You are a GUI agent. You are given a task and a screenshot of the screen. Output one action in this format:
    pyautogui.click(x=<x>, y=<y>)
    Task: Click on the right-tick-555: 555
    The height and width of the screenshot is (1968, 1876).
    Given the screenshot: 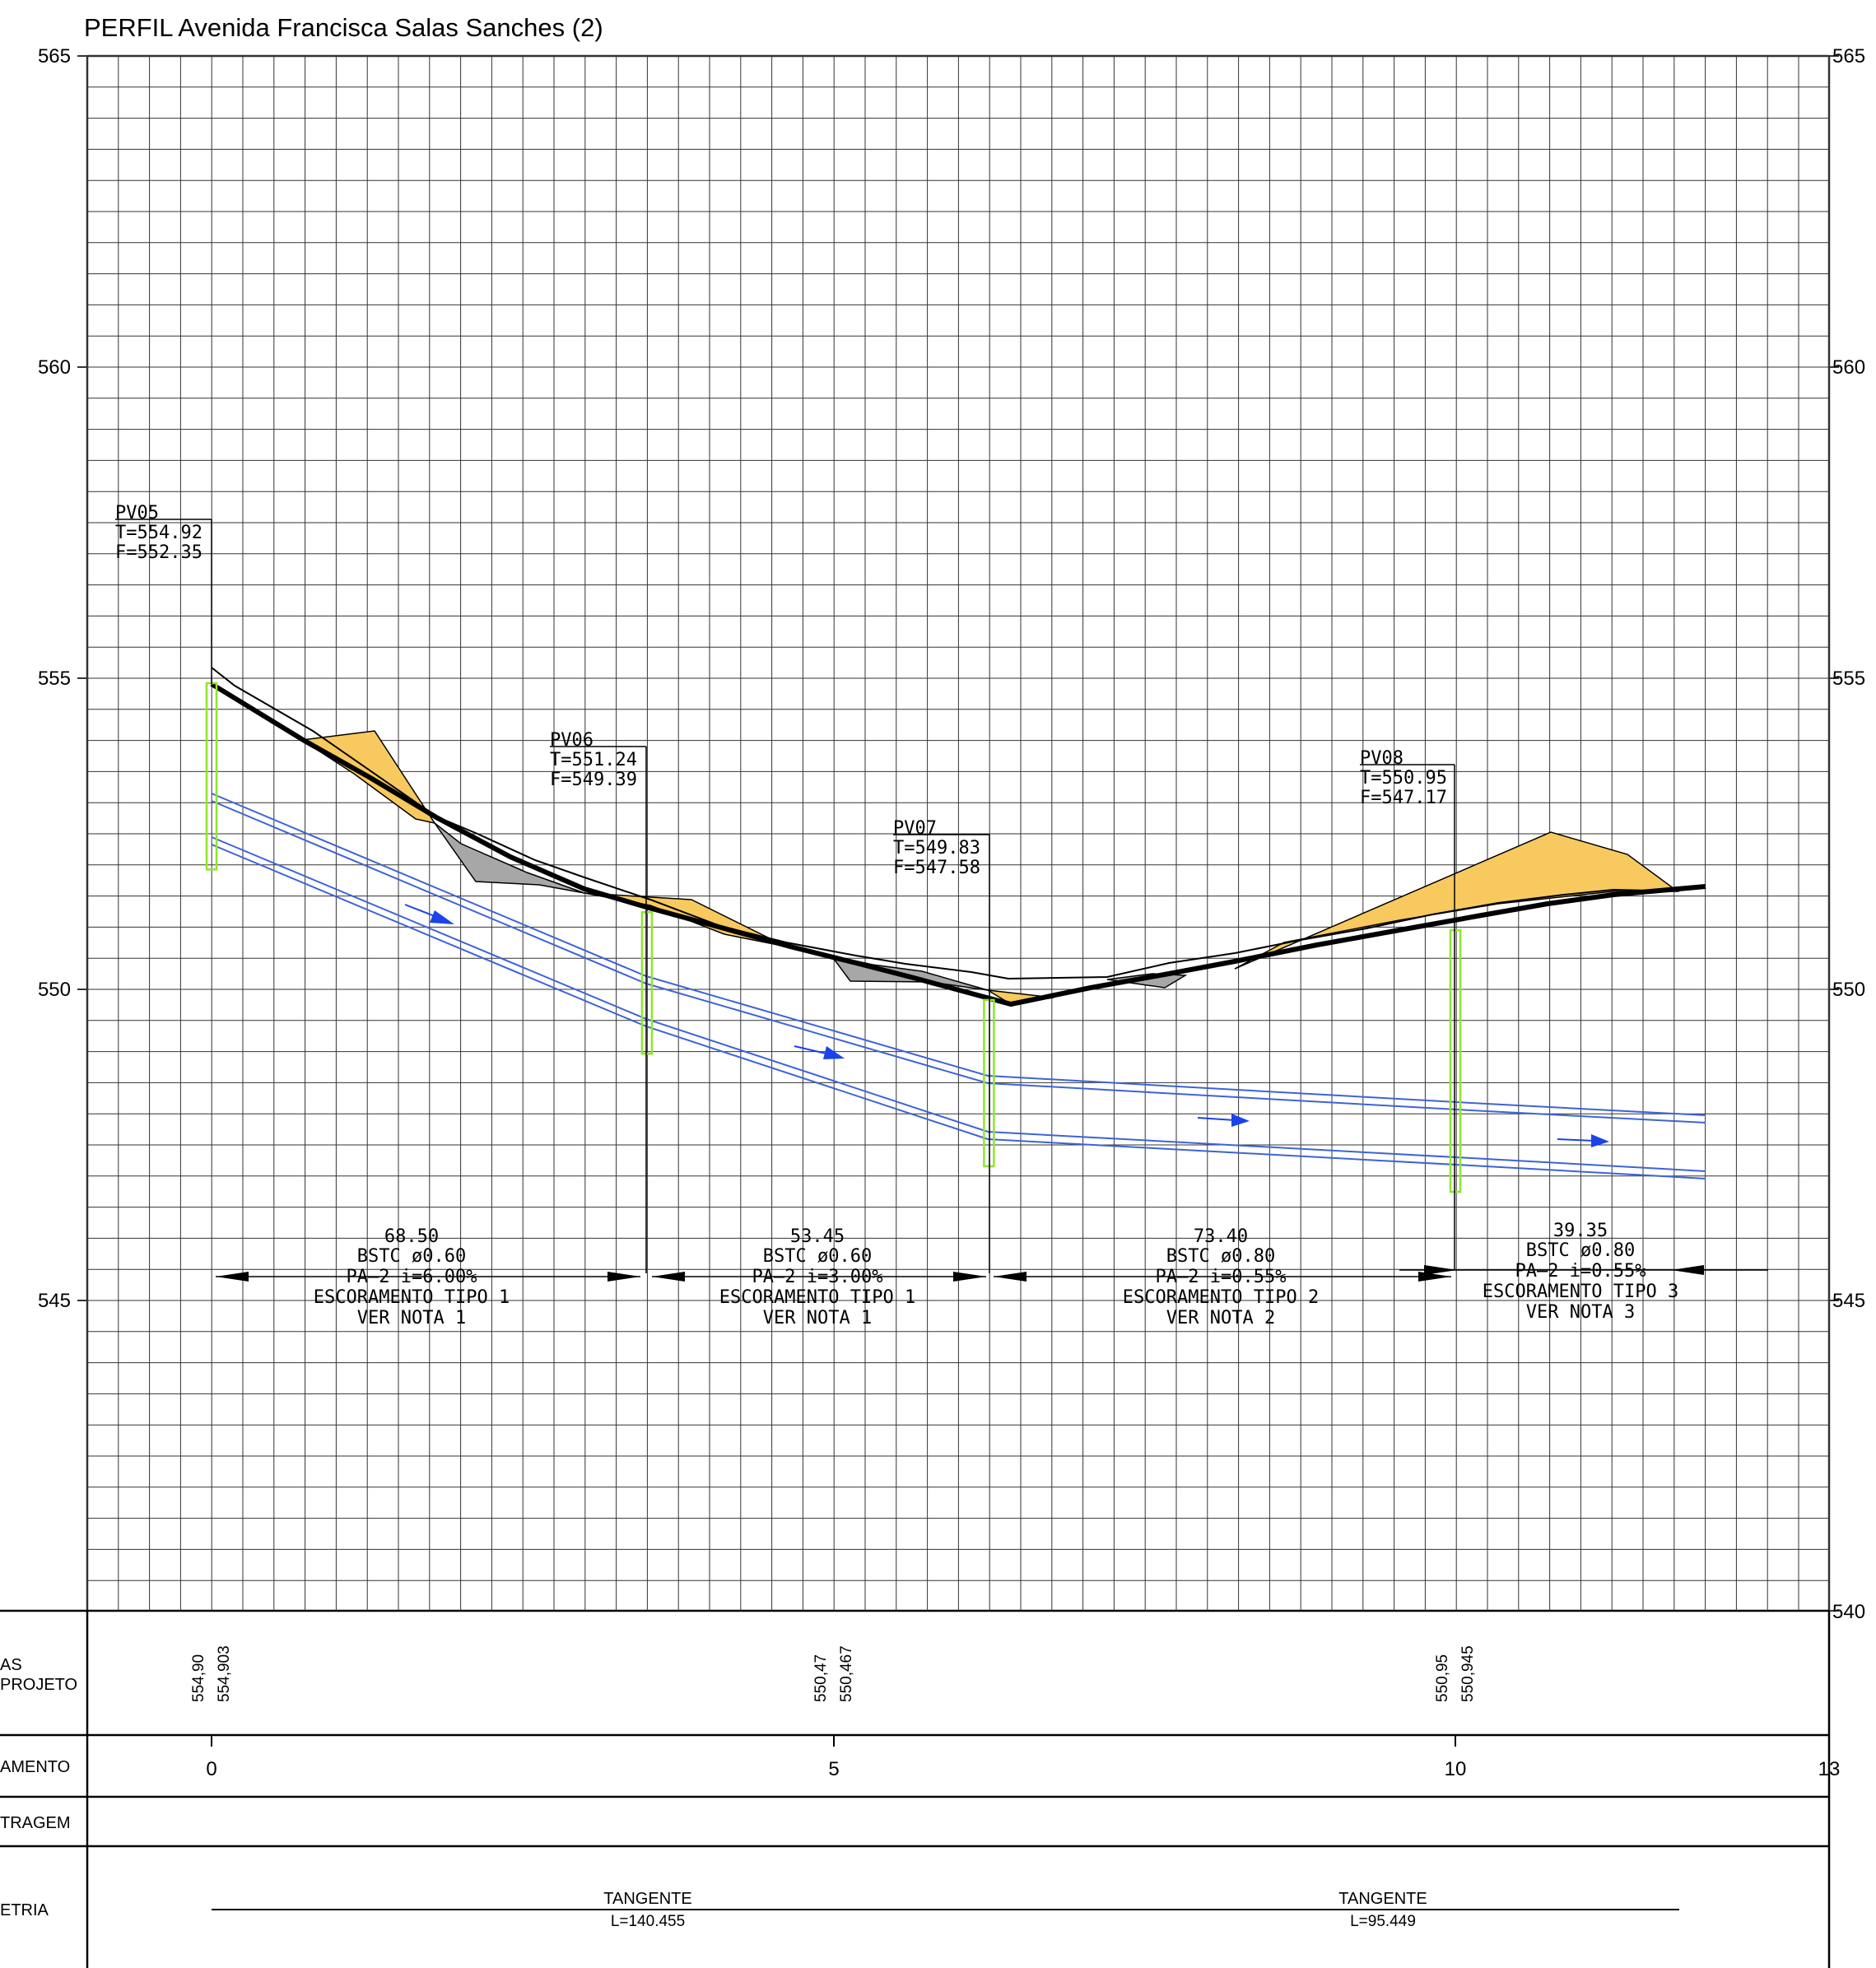 What is the action you would take?
    pyautogui.click(x=1848, y=679)
    